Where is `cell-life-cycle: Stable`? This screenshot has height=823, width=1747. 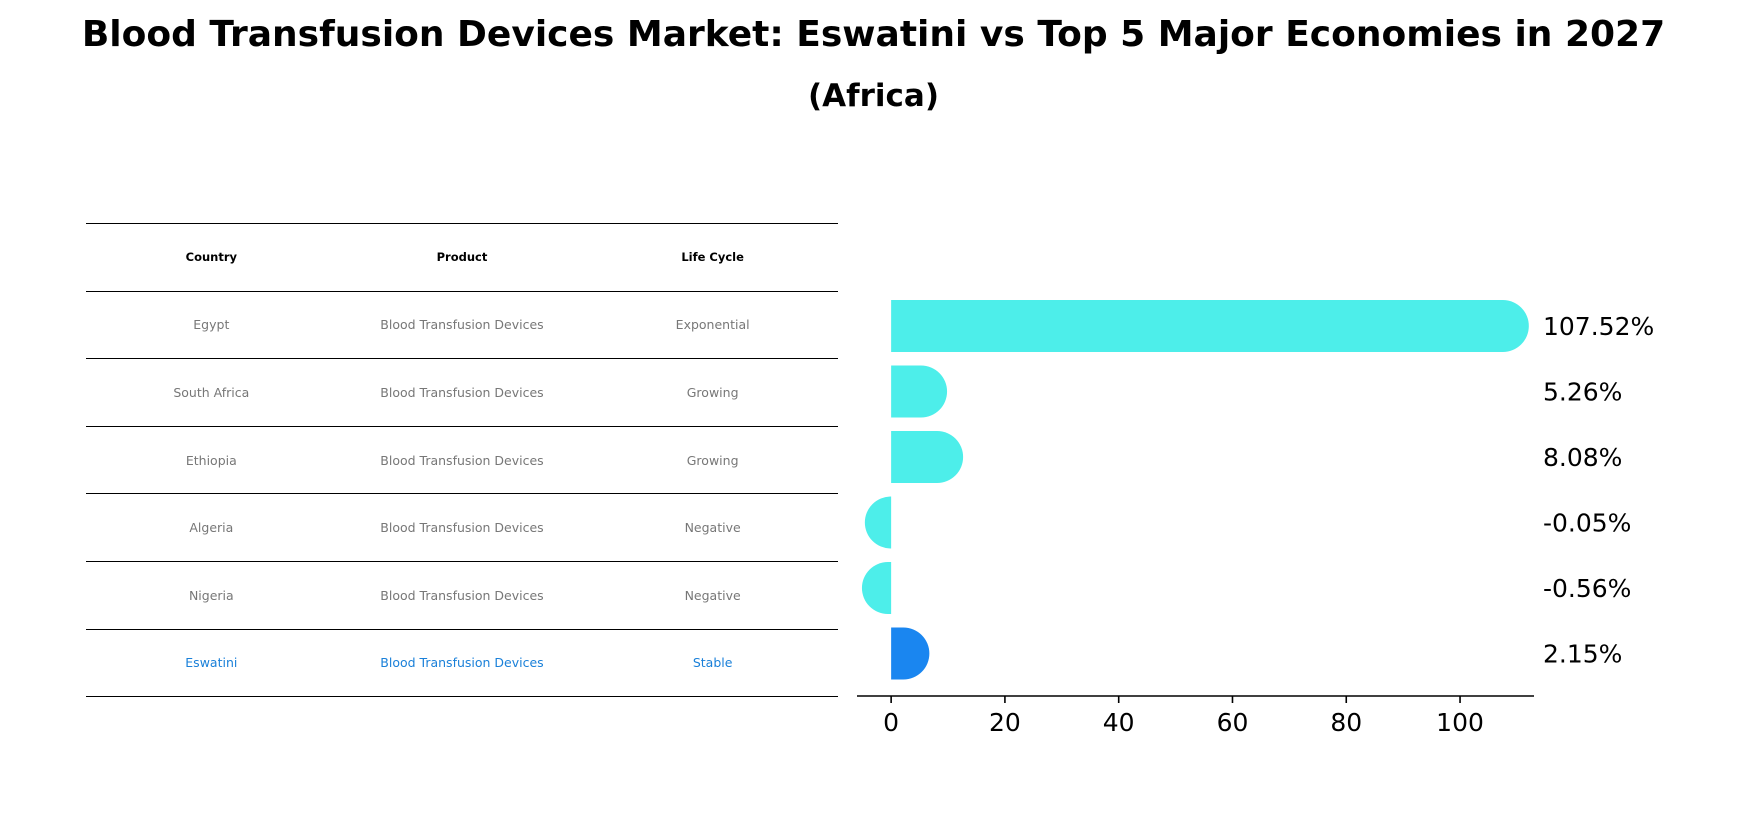
cell-life-cycle: Stable is located at coordinates (712, 663).